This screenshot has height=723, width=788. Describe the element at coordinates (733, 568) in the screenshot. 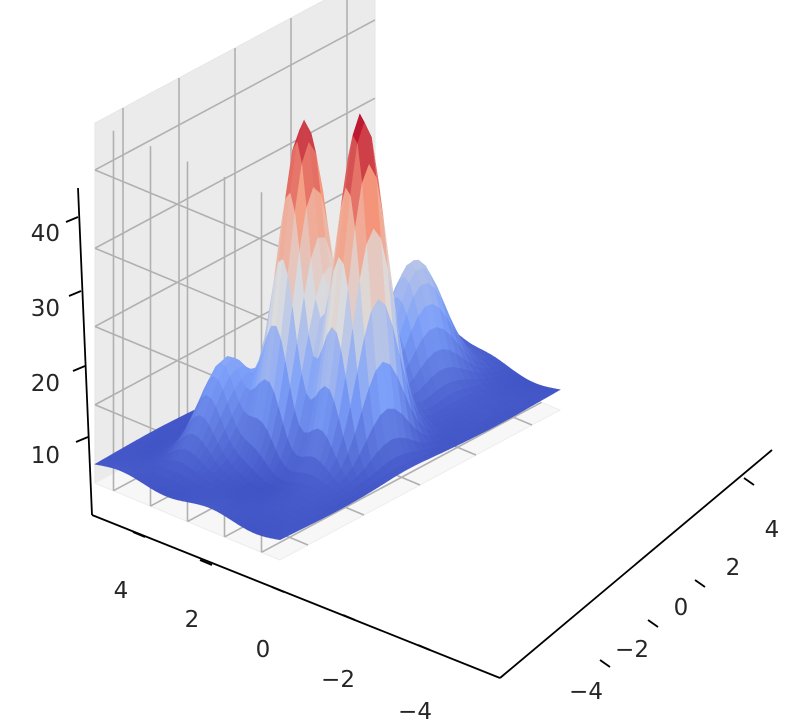

I see `y-tick-label: 2` at that location.